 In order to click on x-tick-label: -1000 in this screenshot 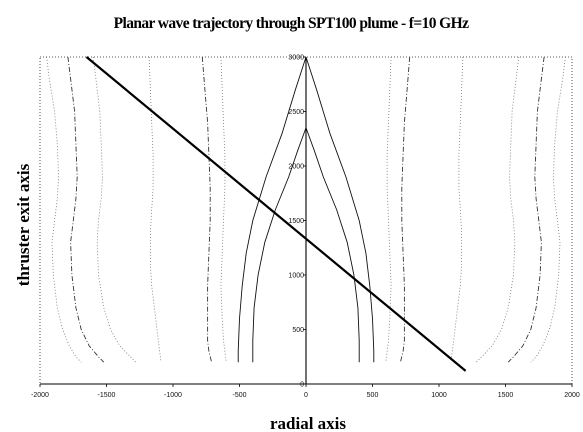, I will do `click(173, 395)`.